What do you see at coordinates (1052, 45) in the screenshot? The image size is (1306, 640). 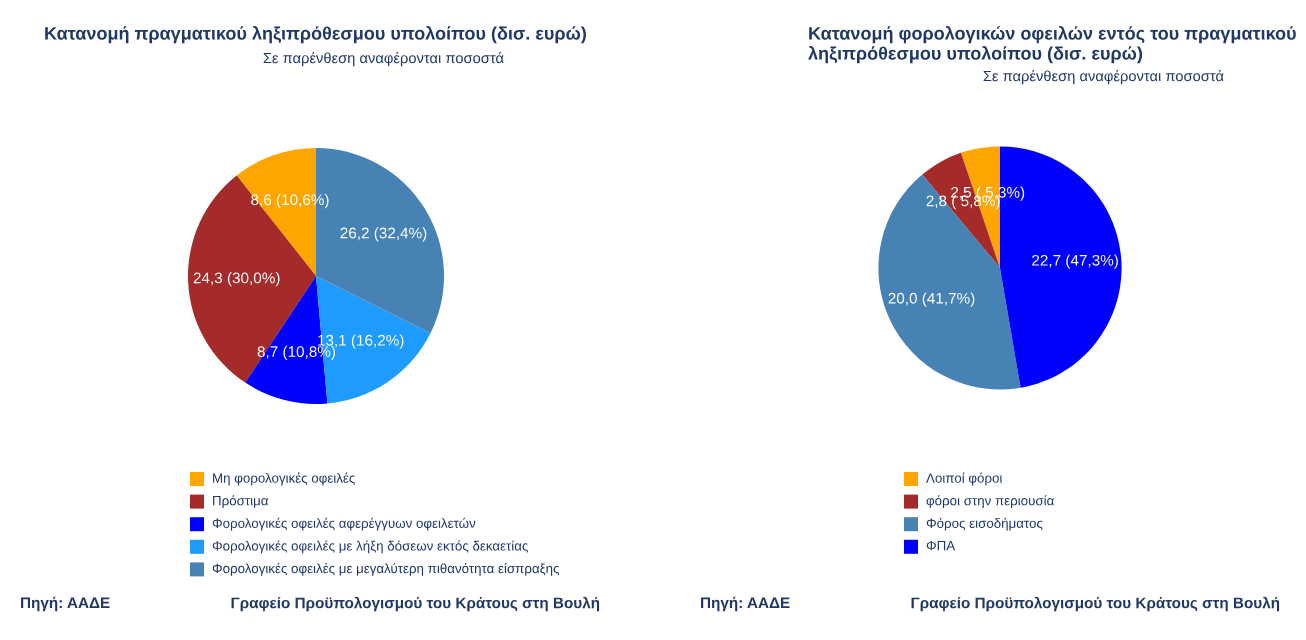 I see `chart-title: Κατανομή φορολογικών οφειλών εντός του πραγματικού ληξιπρόθεσμου υπολοίπου (δισ. ευρώ)` at bounding box center [1052, 45].